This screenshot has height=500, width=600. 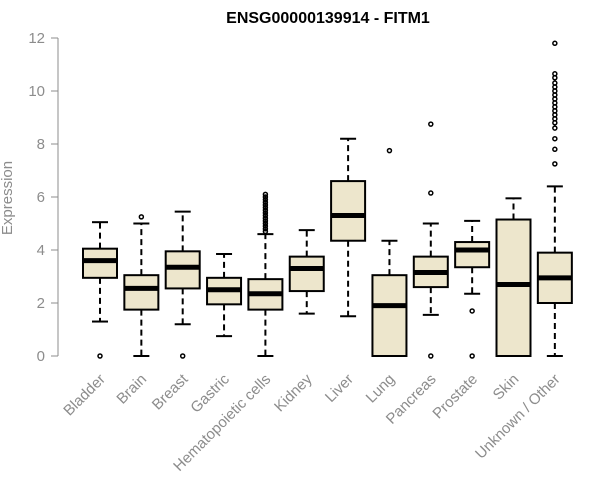 What do you see at coordinates (506, 387) in the screenshot?
I see `x-tick-label: Skin` at bounding box center [506, 387].